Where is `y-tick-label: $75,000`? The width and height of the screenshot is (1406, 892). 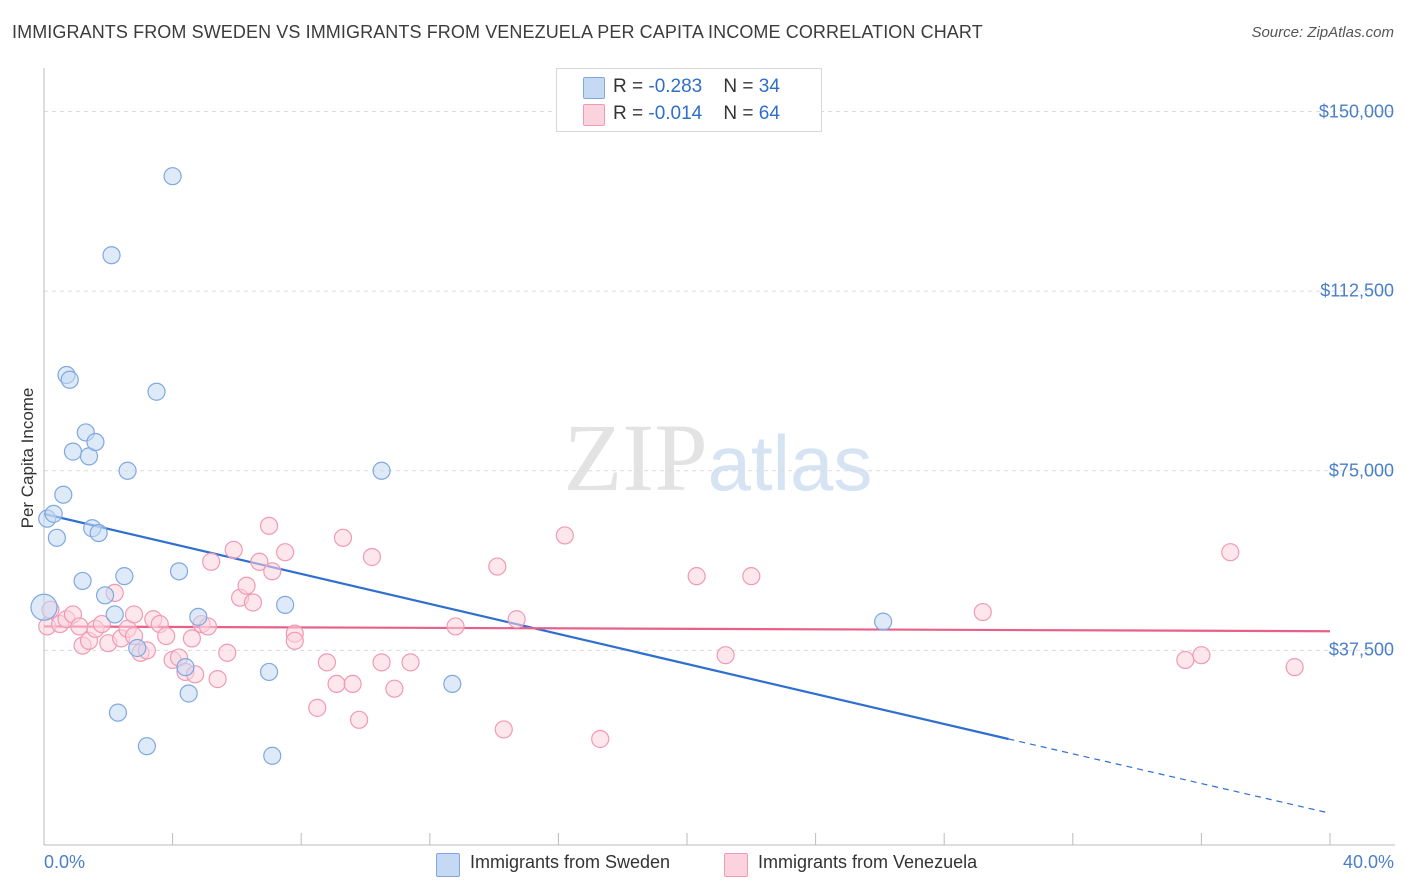
y-tick-label: $75,000 is located at coordinates (1361, 470).